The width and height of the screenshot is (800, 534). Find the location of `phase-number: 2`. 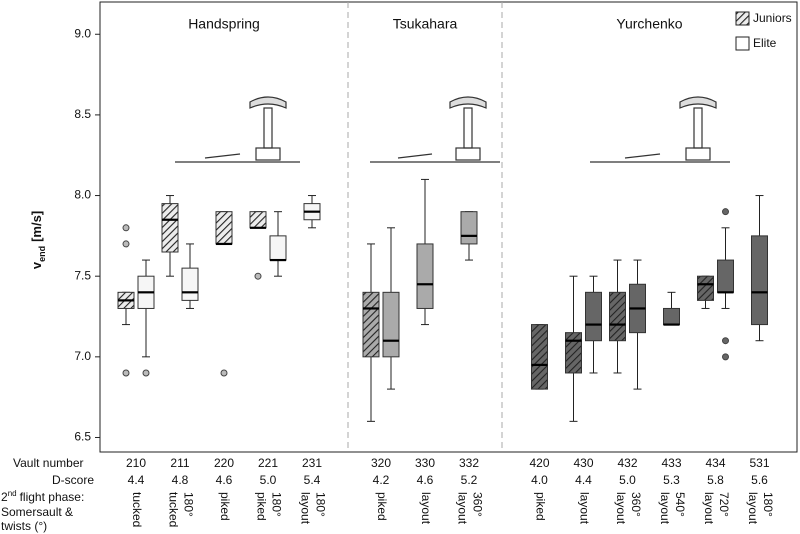

phase-number: 2 is located at coordinates (4, 497).